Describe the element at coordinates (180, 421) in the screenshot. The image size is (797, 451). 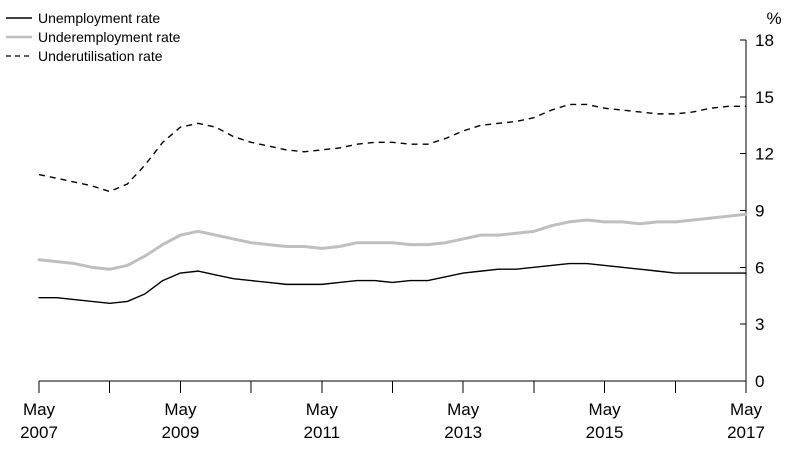
I see `x-tick-label: May 2009` at that location.